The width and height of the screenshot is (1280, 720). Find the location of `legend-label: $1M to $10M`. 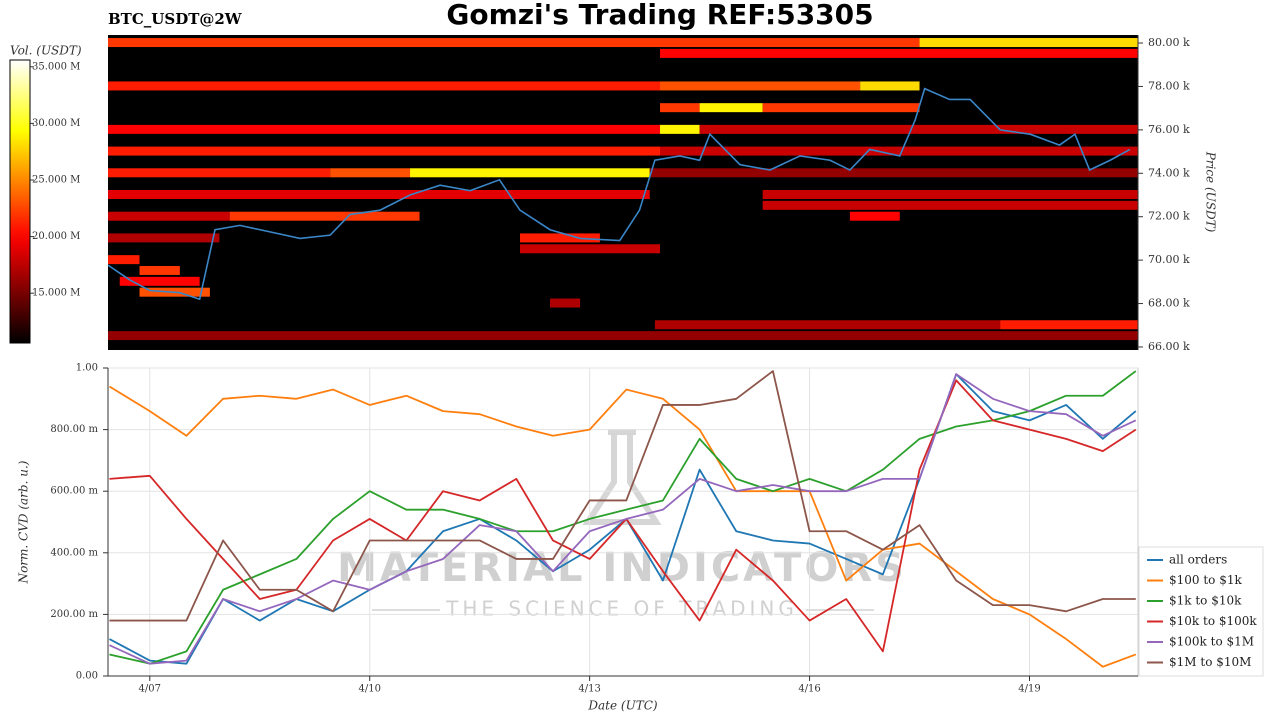

legend-label: $1M to $10M is located at coordinates (1210, 662).